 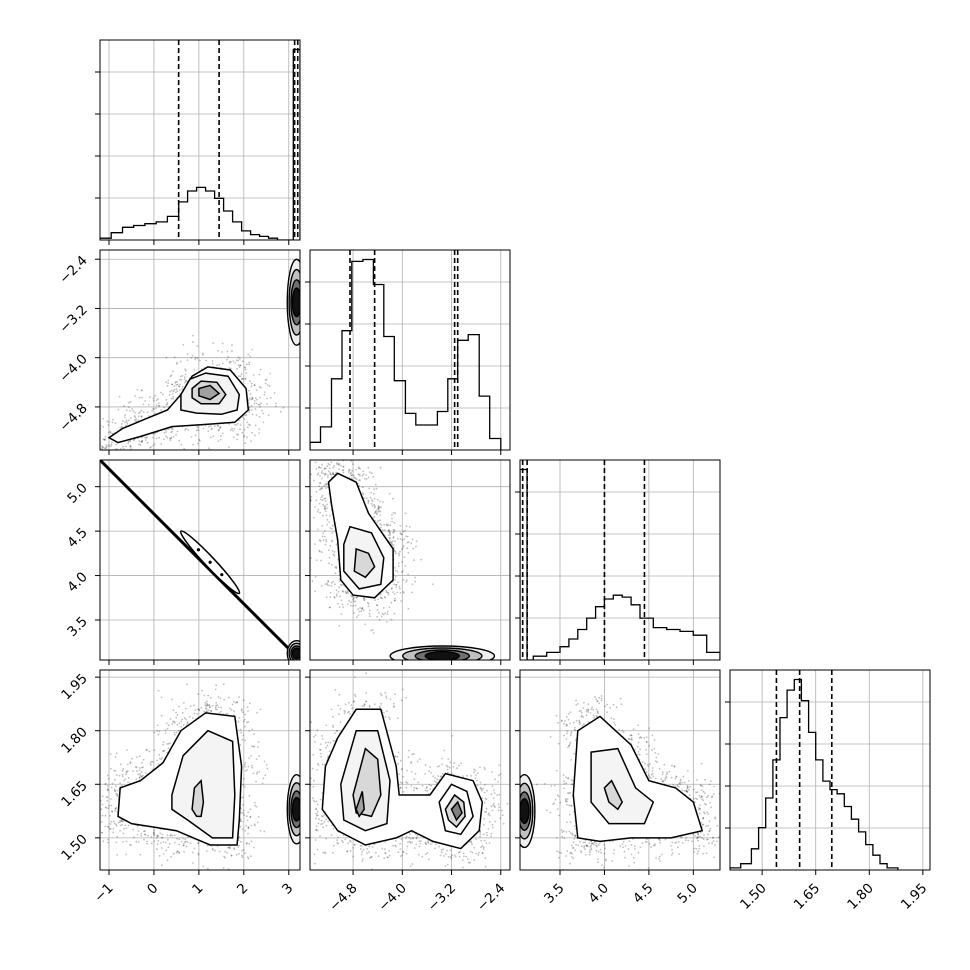 I want to click on x-tick-label: 5.0, so click(x=687, y=893).